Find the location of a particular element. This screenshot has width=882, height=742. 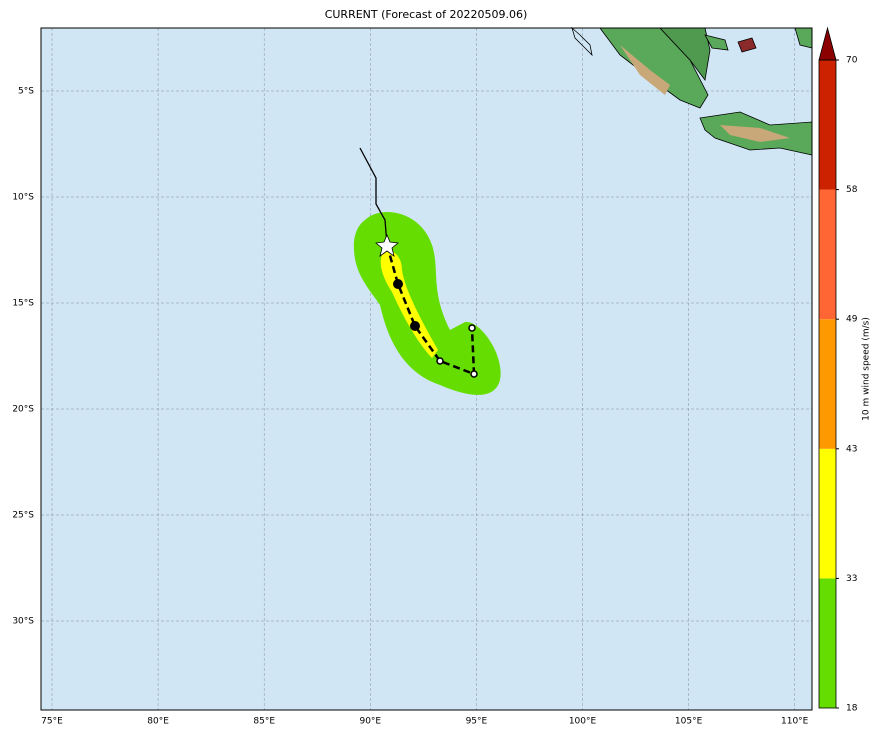

lat-label: 15°S is located at coordinates (23, 304).